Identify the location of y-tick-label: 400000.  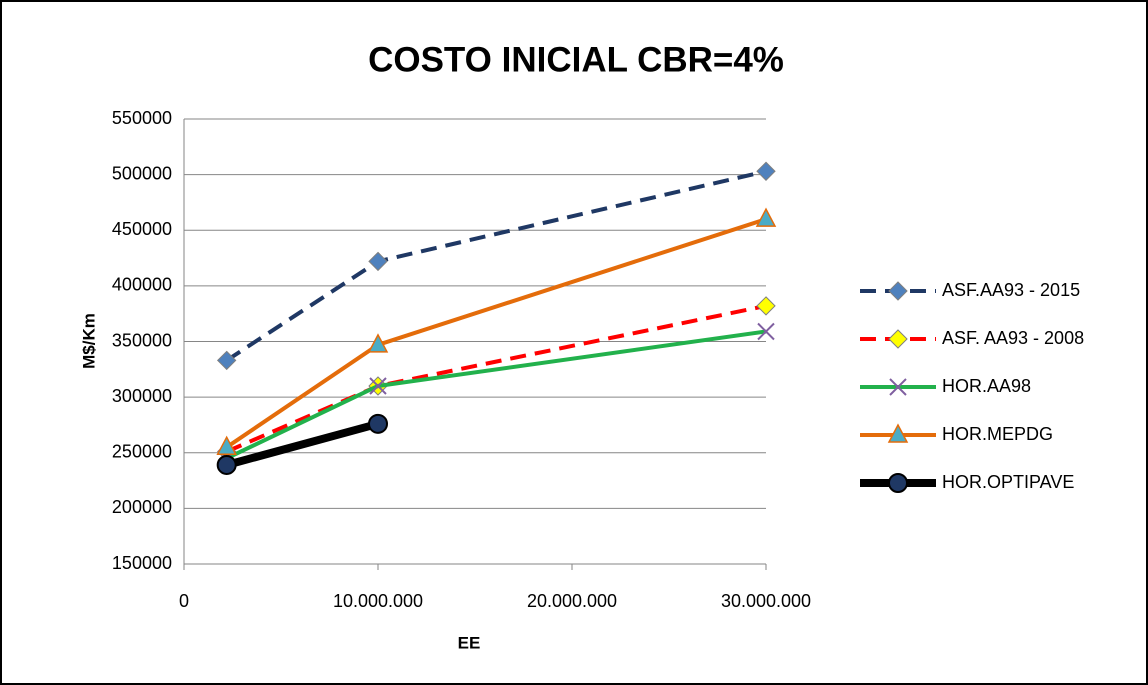
(142, 285).